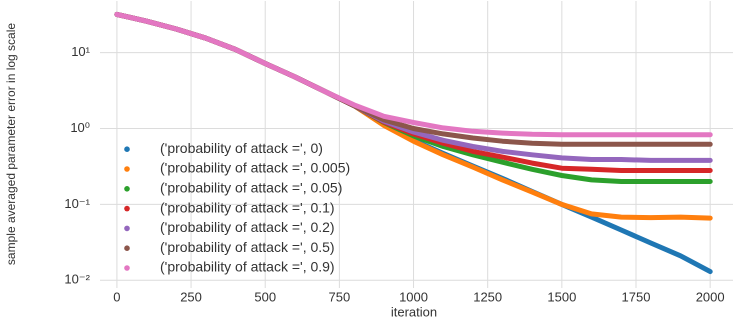 The height and width of the screenshot is (329, 735). Describe the element at coordinates (80, 51) in the screenshot. I see `y-tick-label: 10¹` at that location.